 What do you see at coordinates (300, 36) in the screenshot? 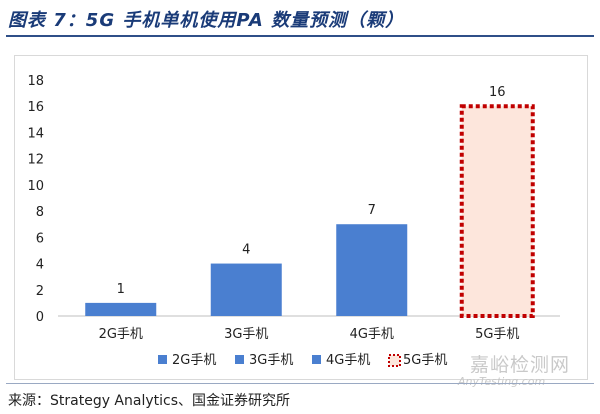
I see `title-rule` at bounding box center [300, 36].